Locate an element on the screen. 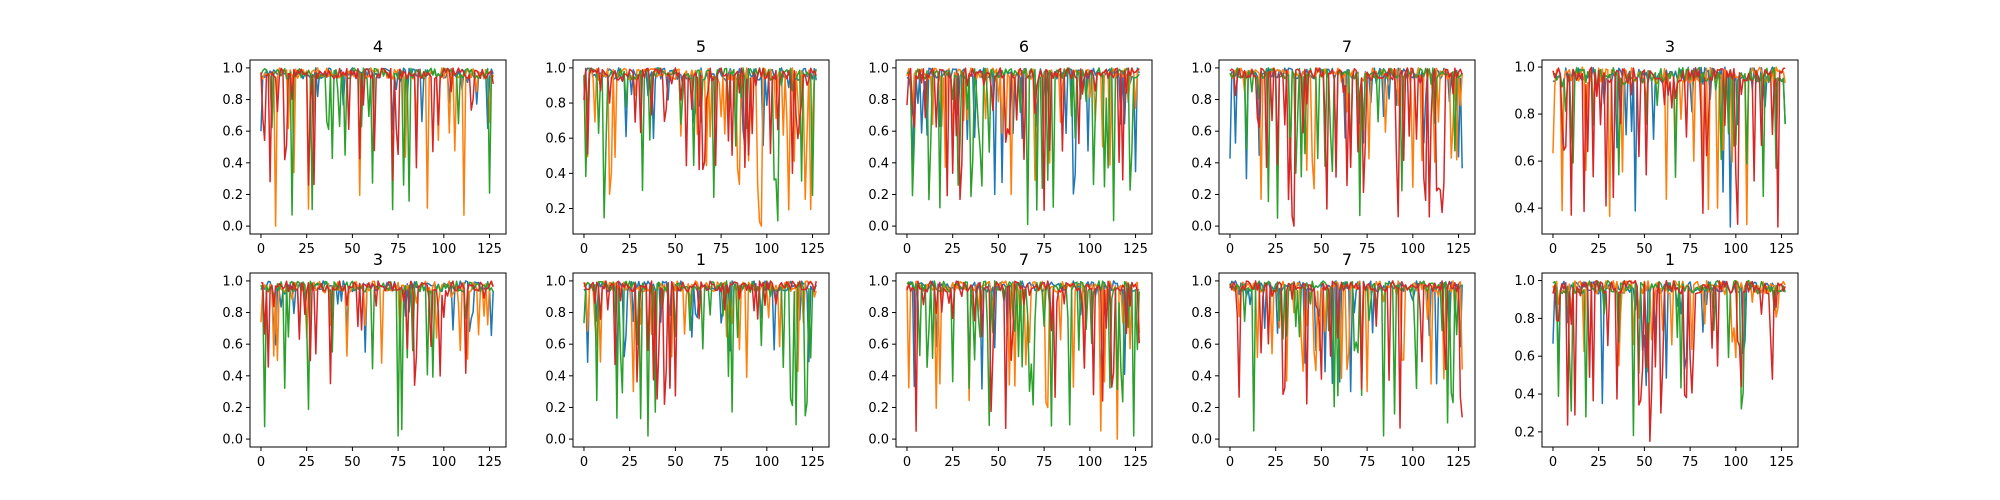  subplot-title: 1 is located at coordinates (701, 259).